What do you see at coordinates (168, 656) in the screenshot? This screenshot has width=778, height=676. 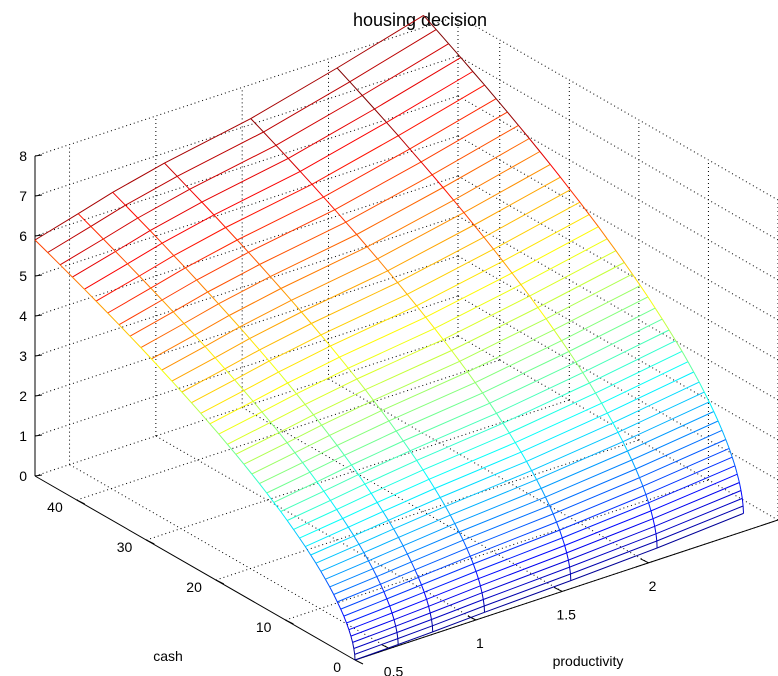 I see `y-axis-label: cash` at bounding box center [168, 656].